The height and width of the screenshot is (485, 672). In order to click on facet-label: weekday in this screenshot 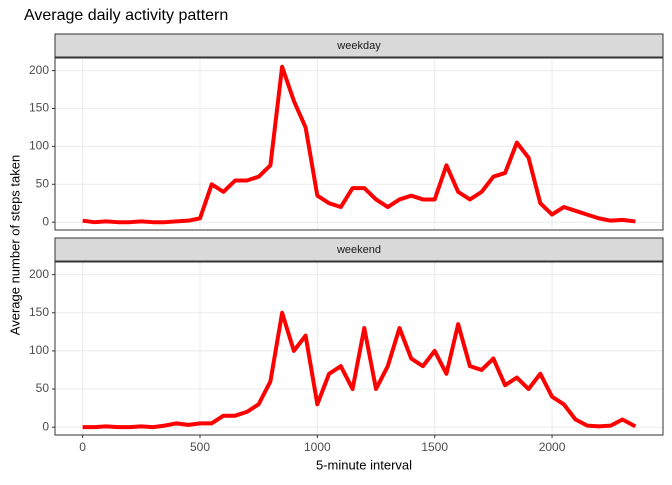, I will do `click(358, 46)`.